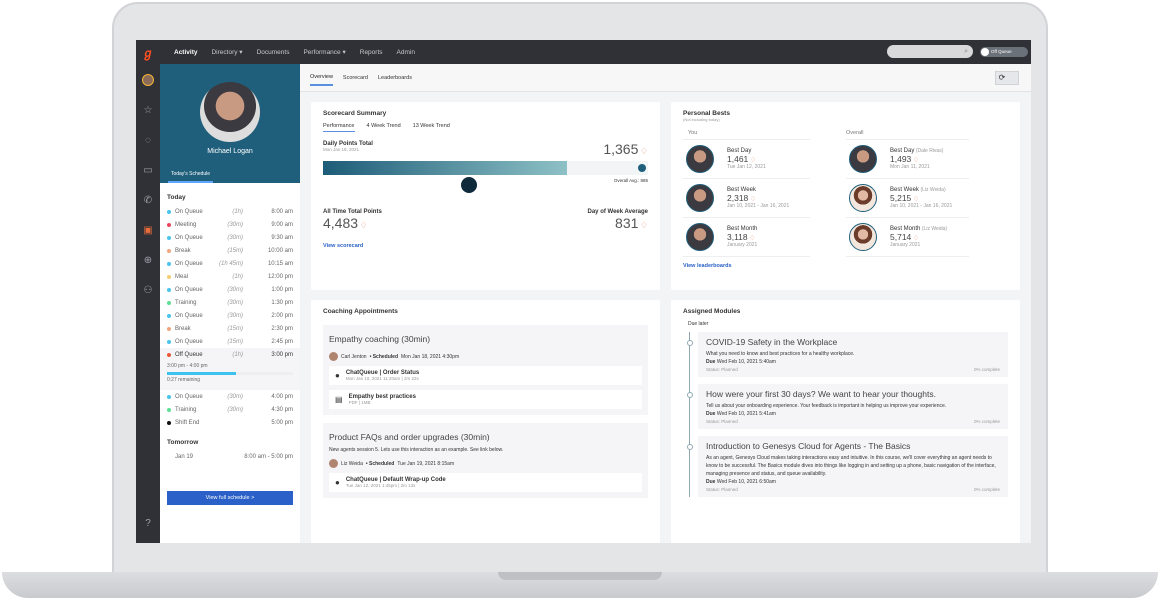  Describe the element at coordinates (273, 52) in the screenshot. I see `nav-documents: Documents` at that location.